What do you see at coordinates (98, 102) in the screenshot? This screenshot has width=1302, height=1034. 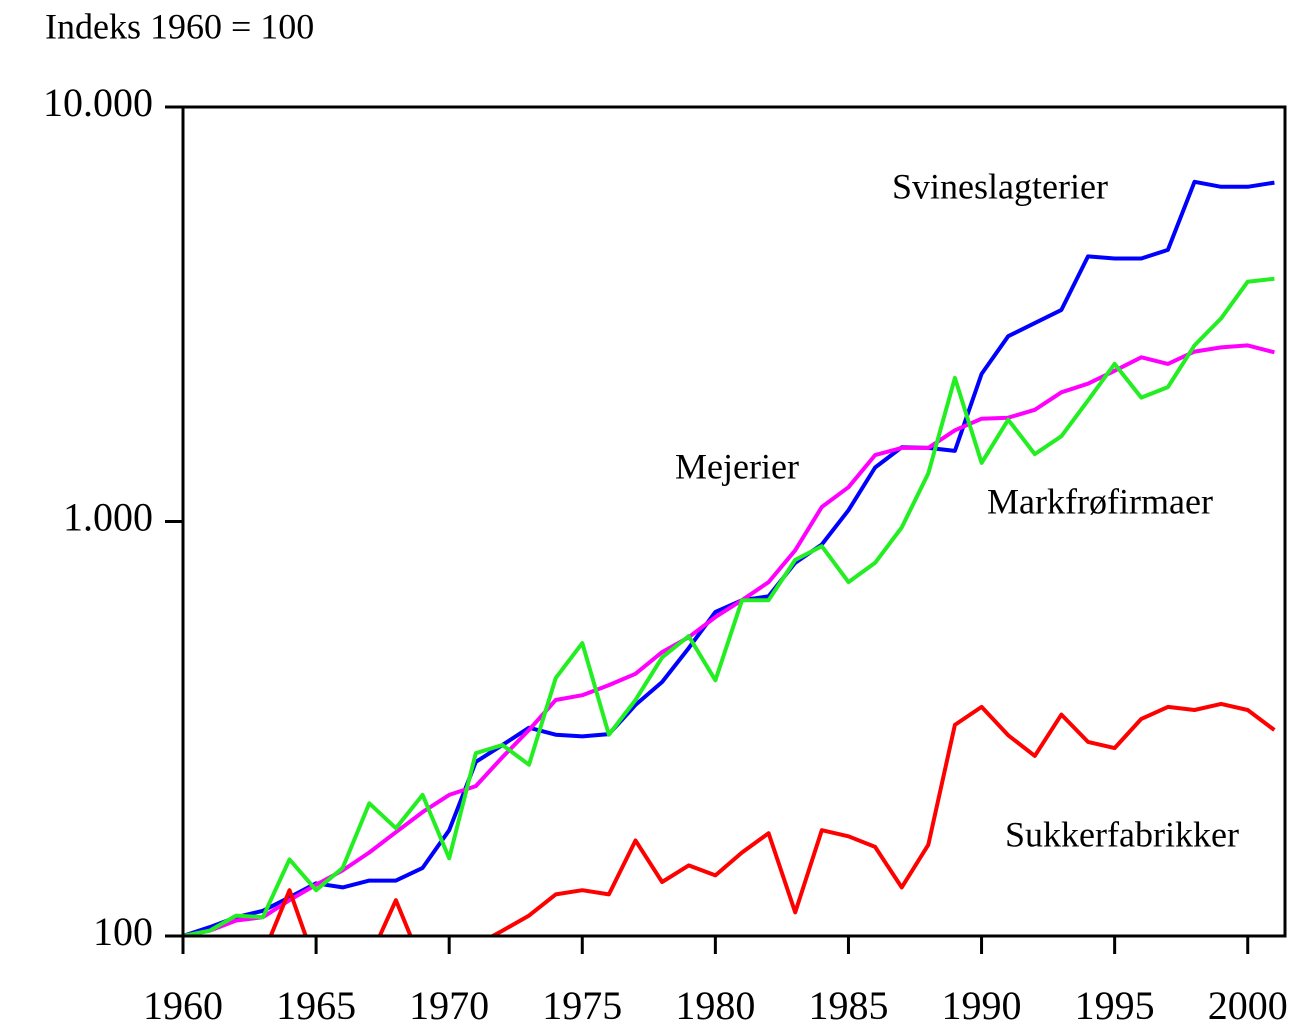 I see `y-tick-label: 10.000` at bounding box center [98, 102].